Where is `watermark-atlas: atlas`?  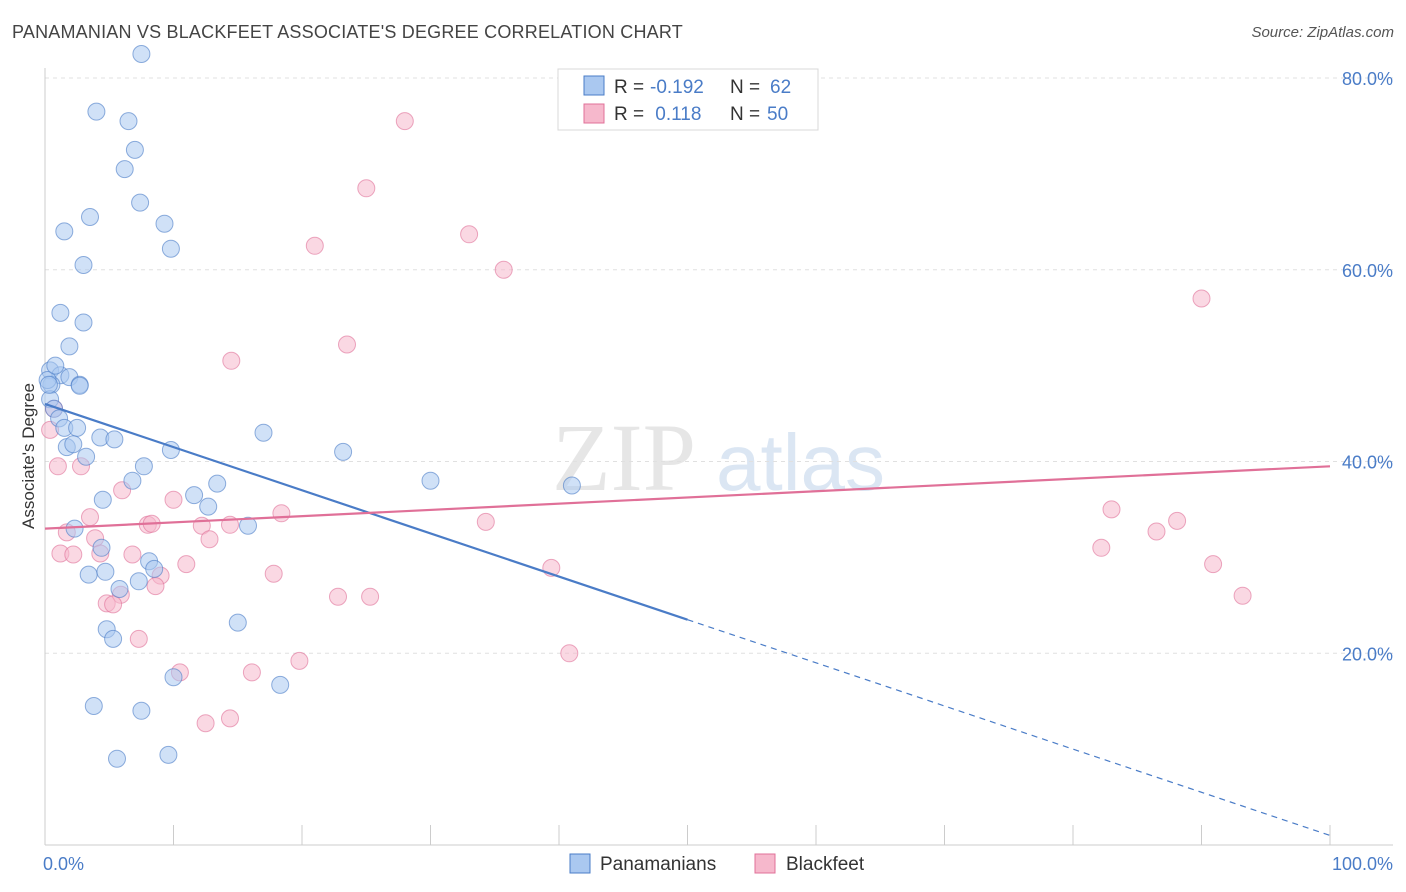
watermark-atlas: atlas is located at coordinates (800, 462).